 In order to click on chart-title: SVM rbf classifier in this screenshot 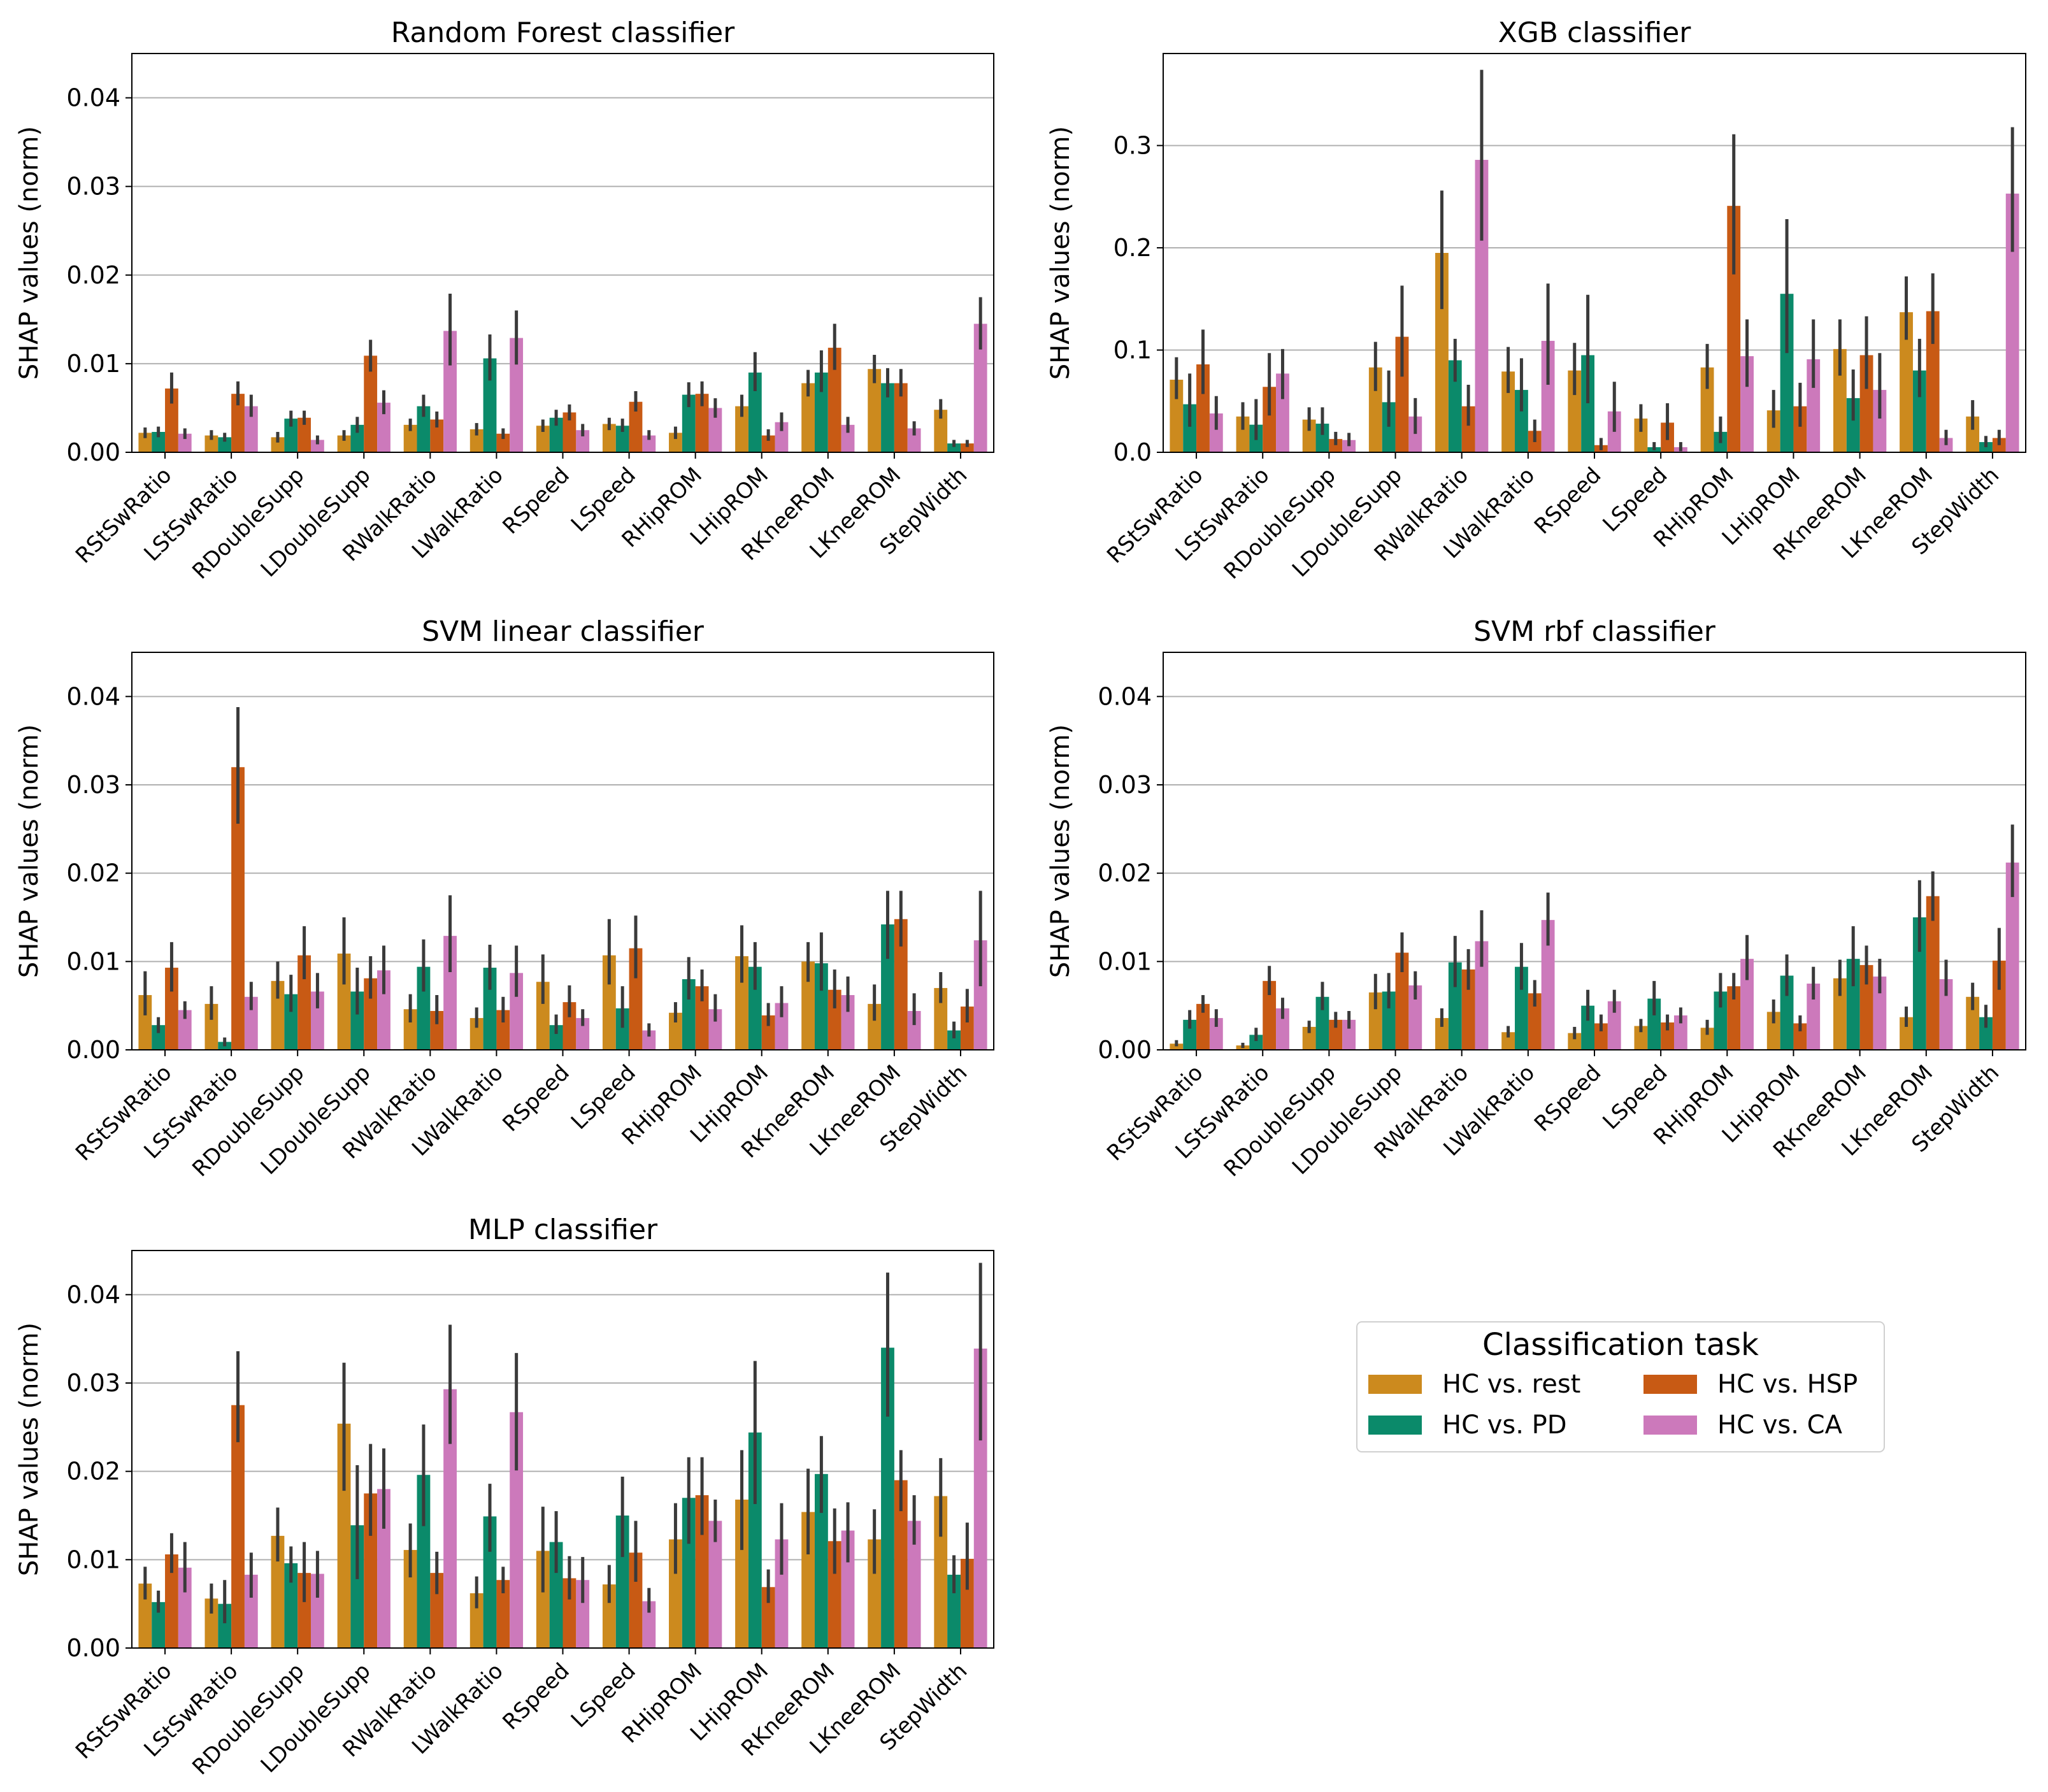, I will do `click(1594, 631)`.